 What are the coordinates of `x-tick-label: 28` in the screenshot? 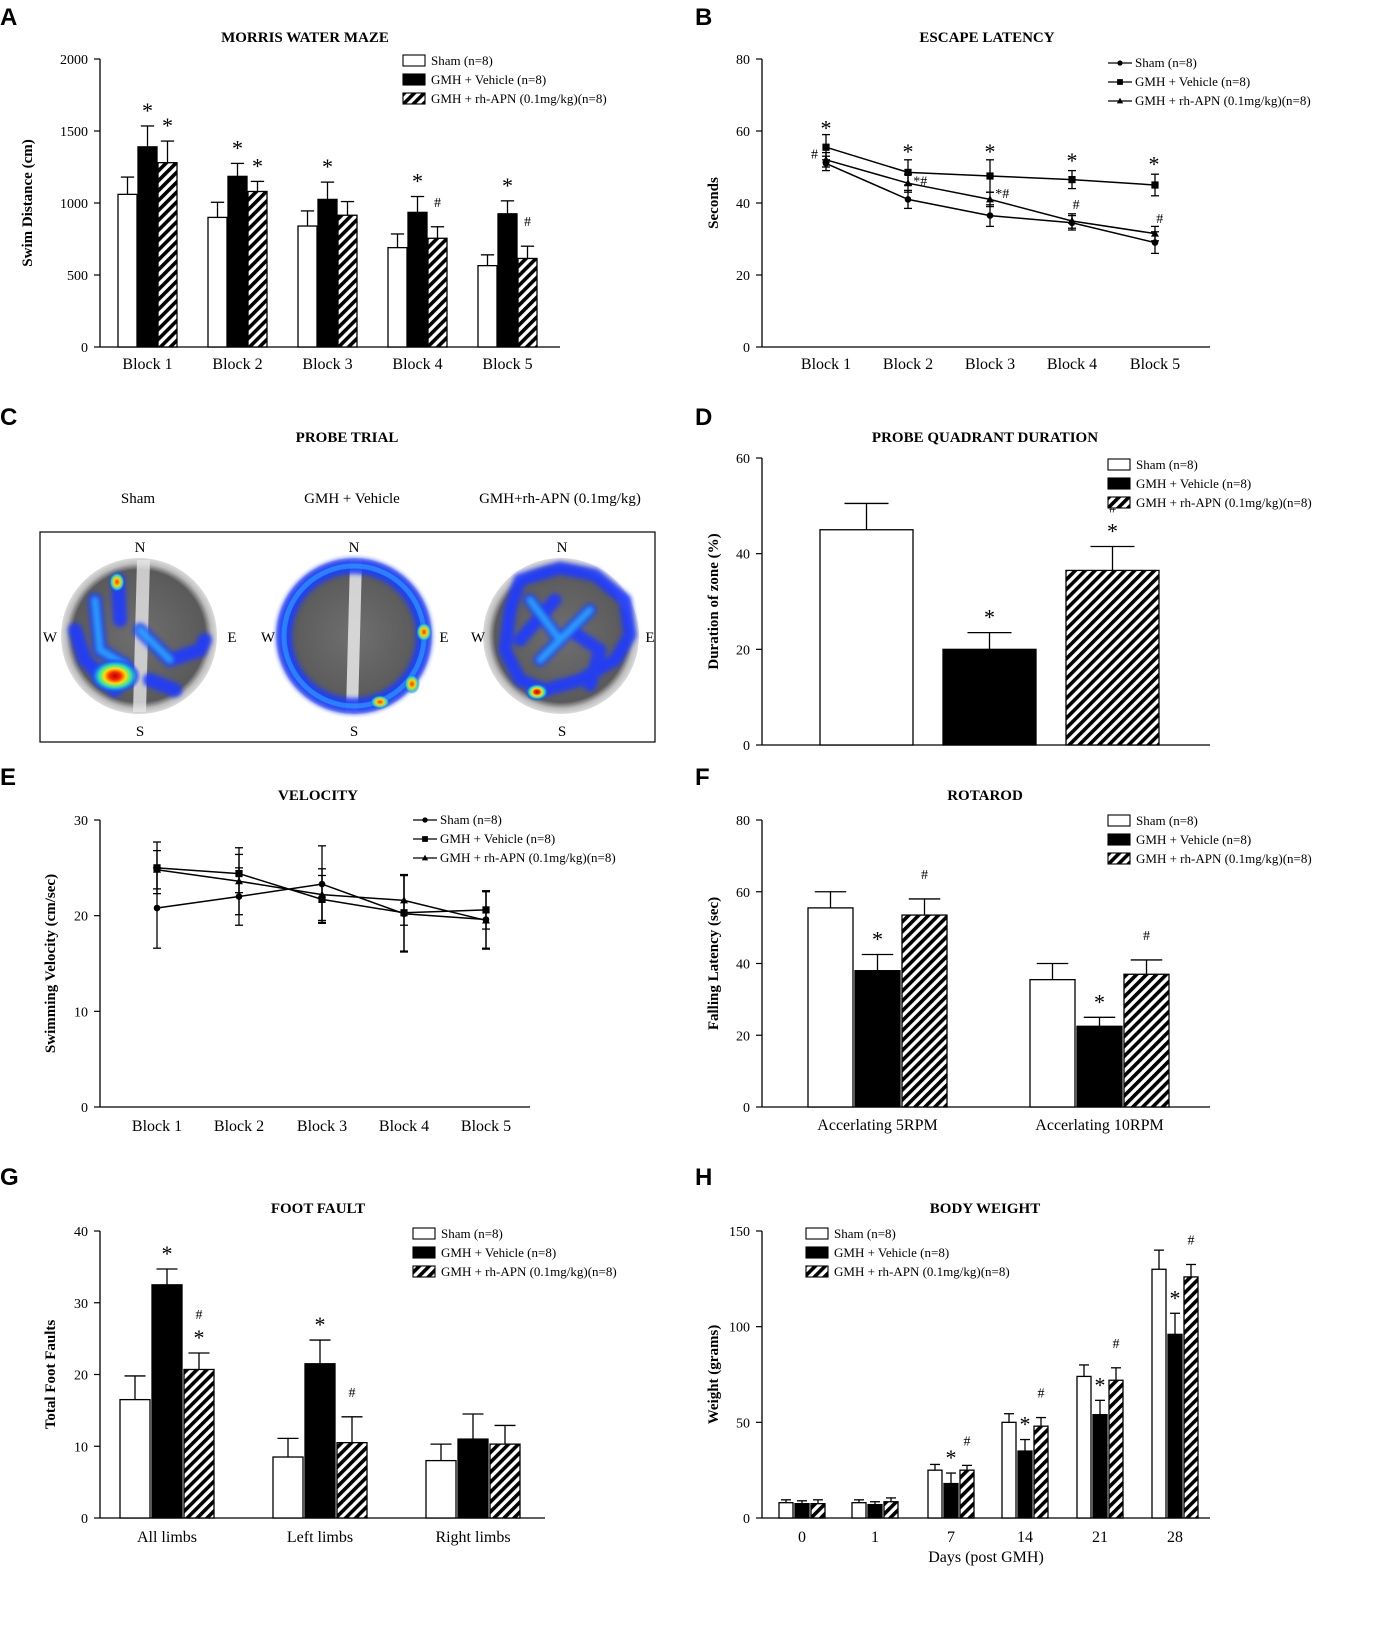 It's located at (1175, 1537).